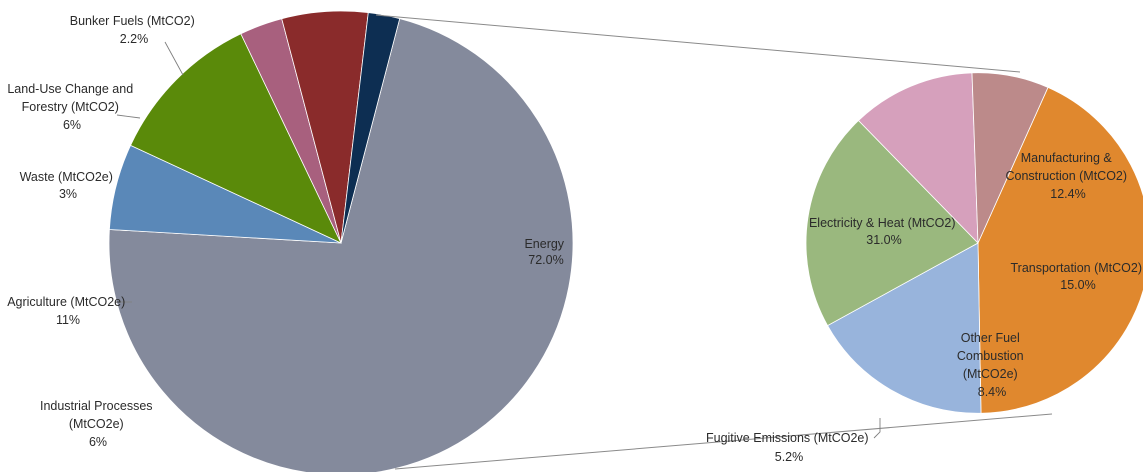  Describe the element at coordinates (544, 244) in the screenshot. I see `label-energy-name: Energy` at that location.